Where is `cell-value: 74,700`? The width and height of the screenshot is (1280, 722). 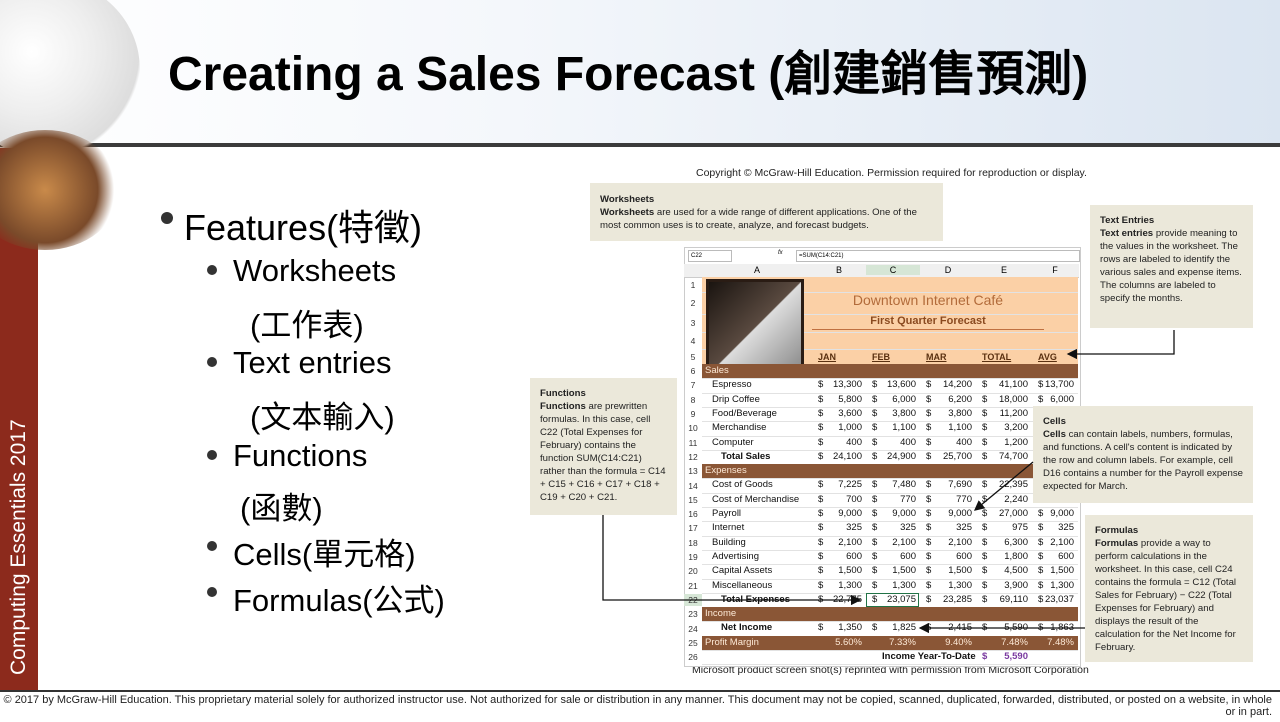
cell-value: 74,700 is located at coordinates (1013, 456).